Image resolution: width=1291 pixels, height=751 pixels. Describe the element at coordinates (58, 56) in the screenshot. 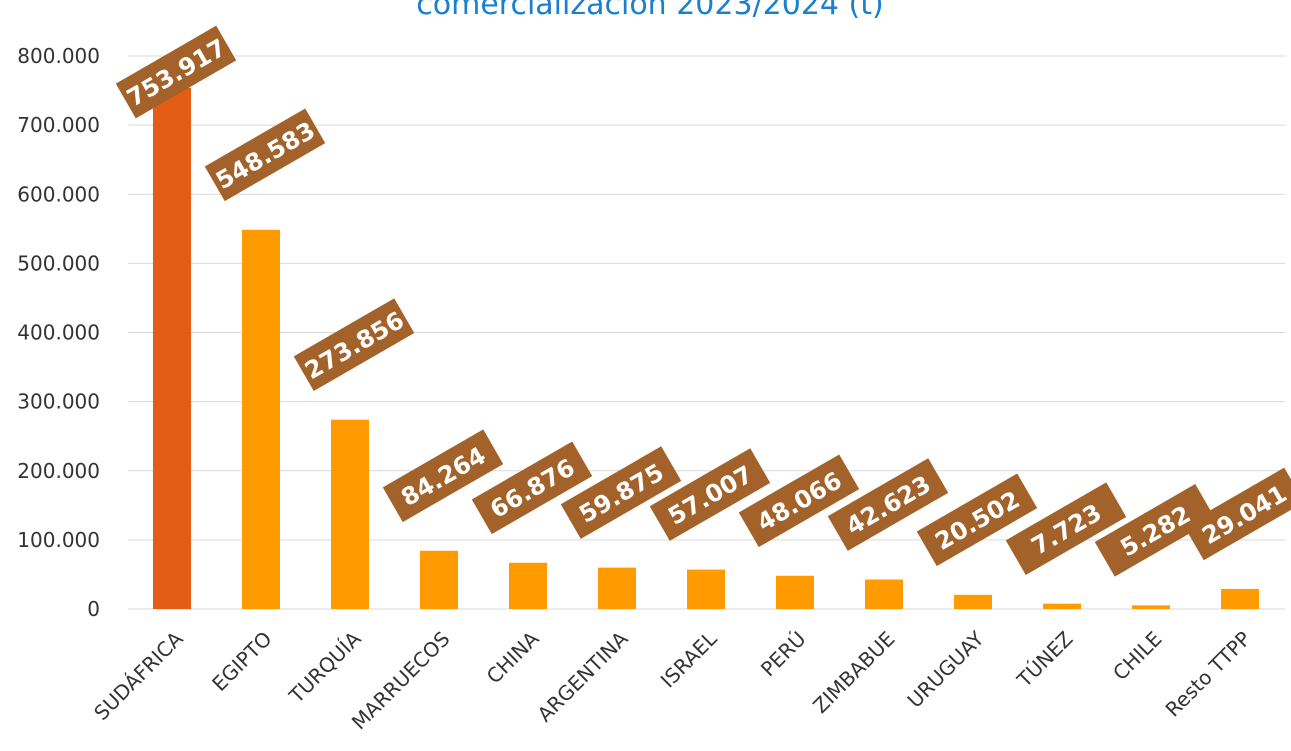

I see `y-tick-label: 800.000` at that location.